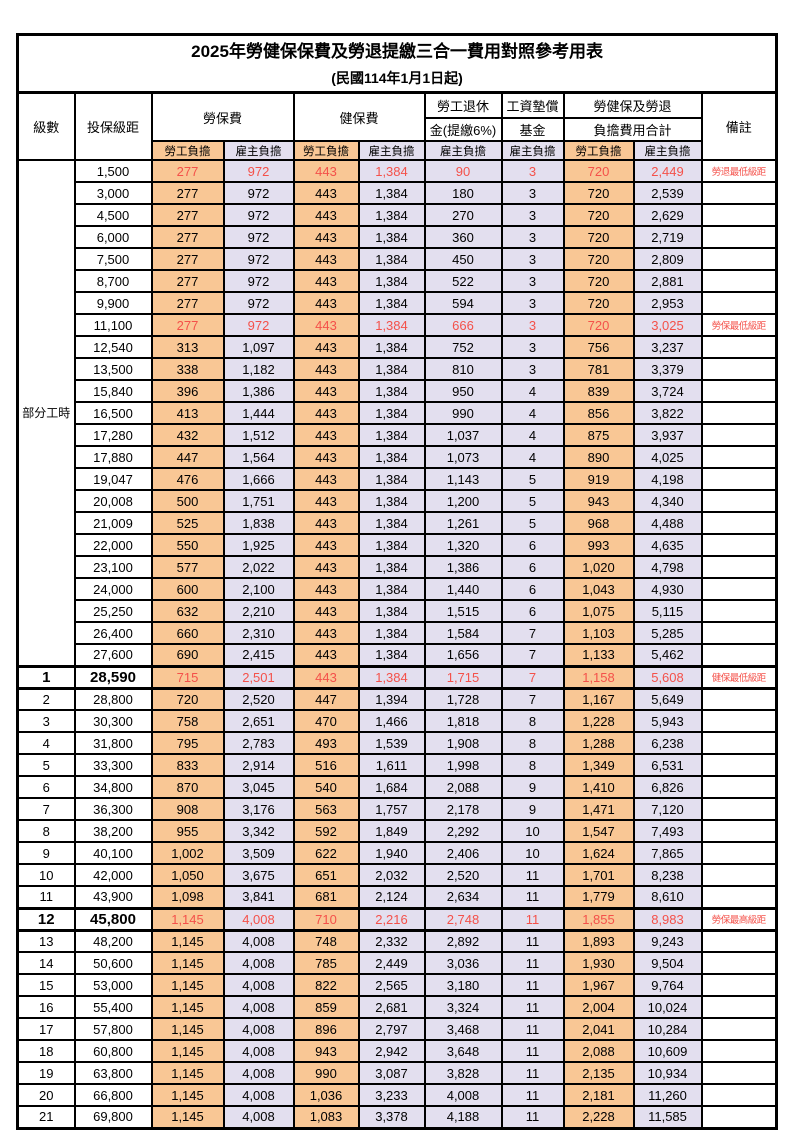 This screenshot has width=791, height=1130. Describe the element at coordinates (463, 589) in the screenshot. I see `pension-employer-cell: 1,440` at that location.